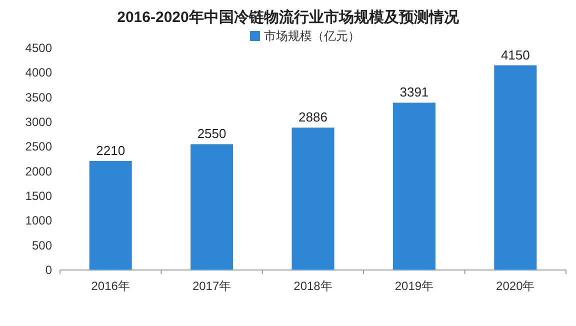 Image resolution: width=576 pixels, height=326 pixels. Describe the element at coordinates (313, 286) in the screenshot. I see `x-tick-label: 2018年` at that location.